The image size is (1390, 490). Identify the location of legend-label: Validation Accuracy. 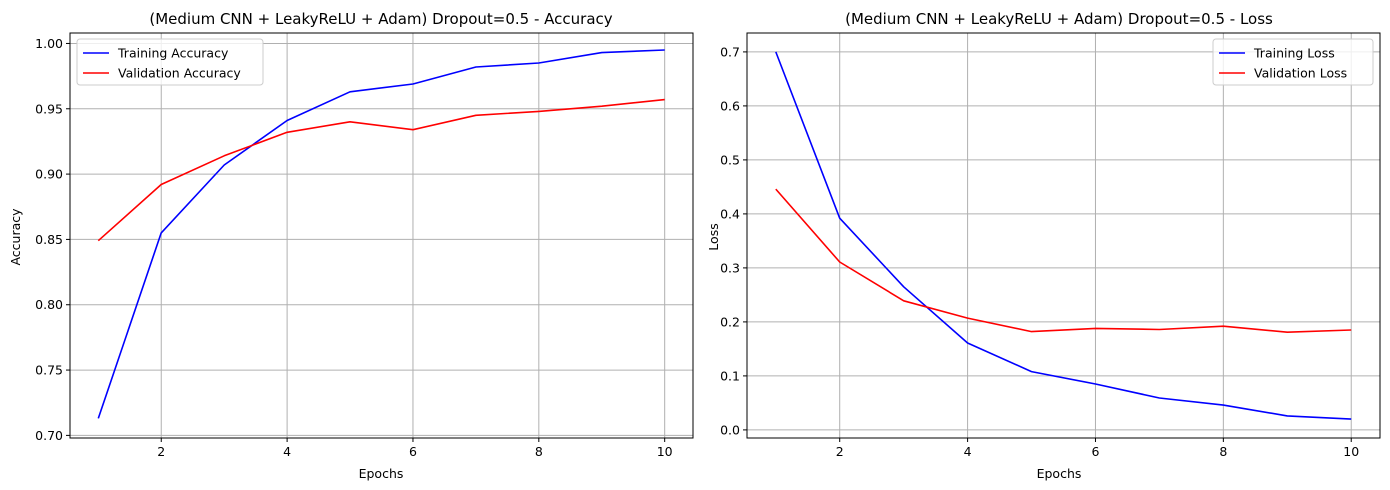
(179, 73).